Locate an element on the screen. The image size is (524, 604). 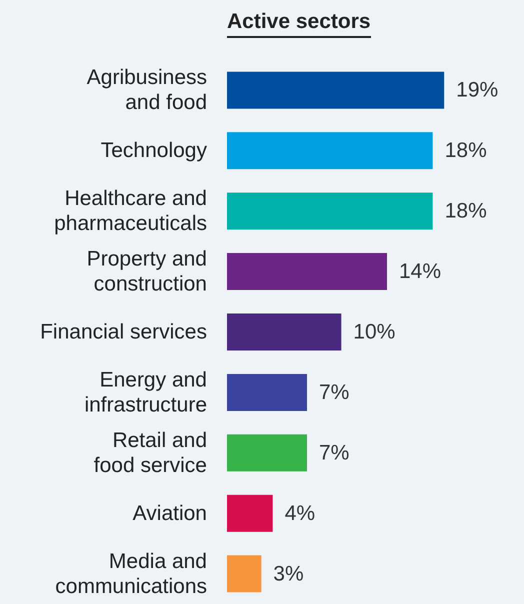
chart-title: Active sectors is located at coordinates (299, 24).